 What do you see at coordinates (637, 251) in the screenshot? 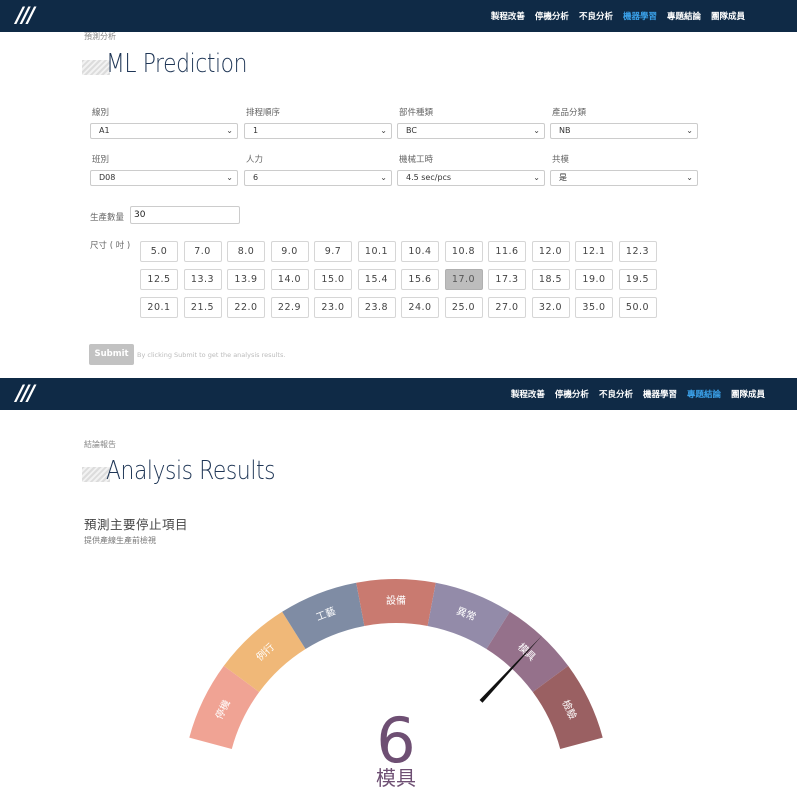
I see `size-option: 12.3` at bounding box center [637, 251].